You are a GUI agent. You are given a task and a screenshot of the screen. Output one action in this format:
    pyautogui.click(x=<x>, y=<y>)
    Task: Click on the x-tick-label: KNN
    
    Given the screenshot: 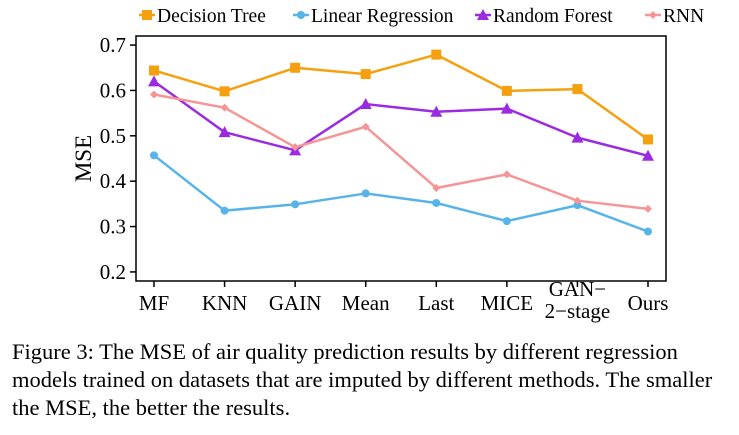 What is the action you would take?
    pyautogui.click(x=225, y=303)
    